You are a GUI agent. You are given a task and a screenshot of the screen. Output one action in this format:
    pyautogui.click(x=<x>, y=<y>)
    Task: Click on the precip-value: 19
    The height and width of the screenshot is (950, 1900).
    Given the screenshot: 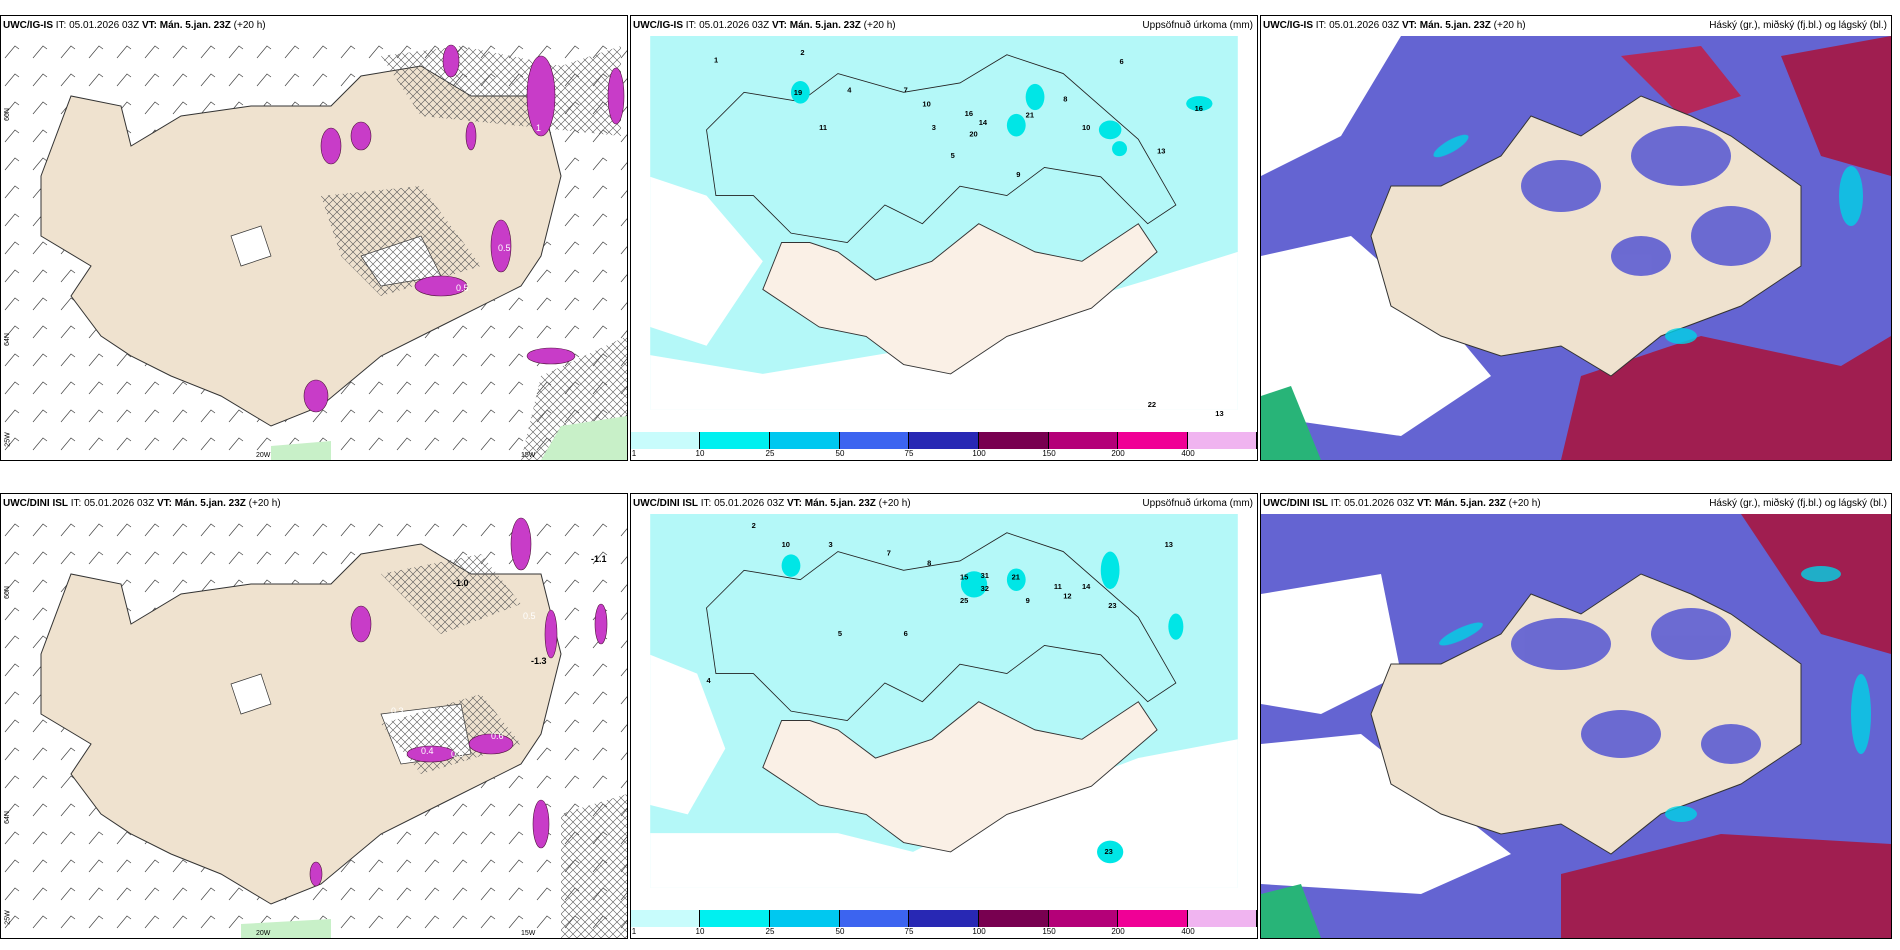 What is the action you would take?
    pyautogui.click(x=798, y=92)
    